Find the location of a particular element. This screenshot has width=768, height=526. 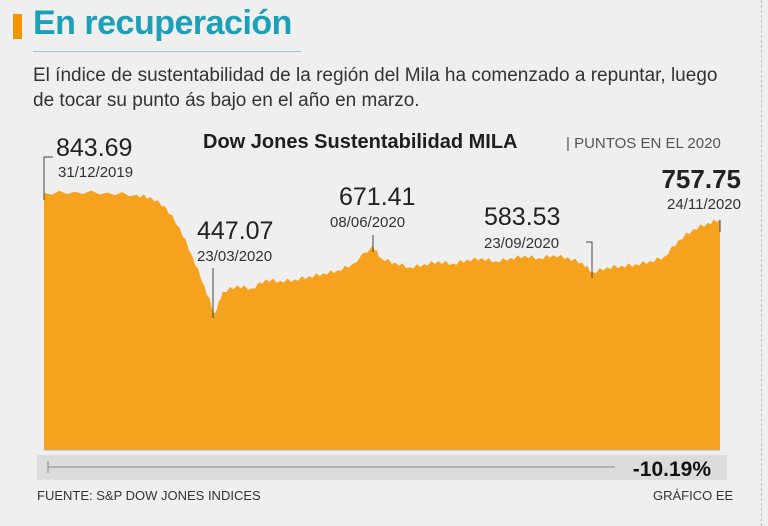

annotation-date: 23/03/2020 is located at coordinates (234, 256).